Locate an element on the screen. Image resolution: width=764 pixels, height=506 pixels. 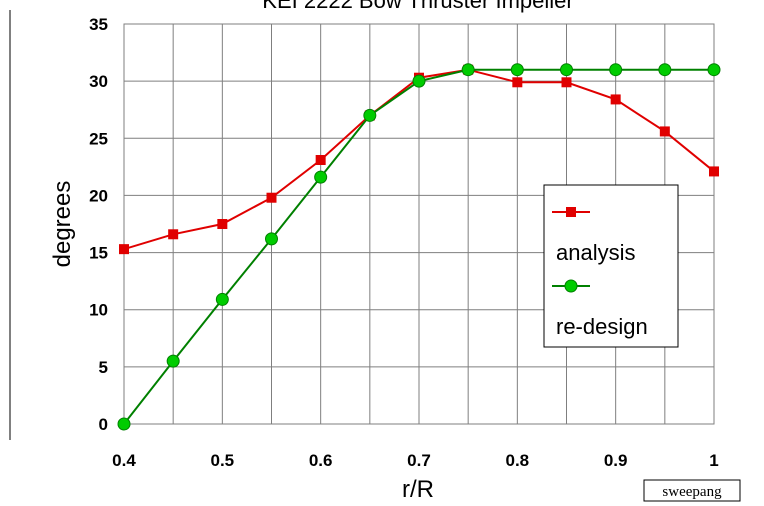
x-tick-label: 0.5 is located at coordinates (223, 460).